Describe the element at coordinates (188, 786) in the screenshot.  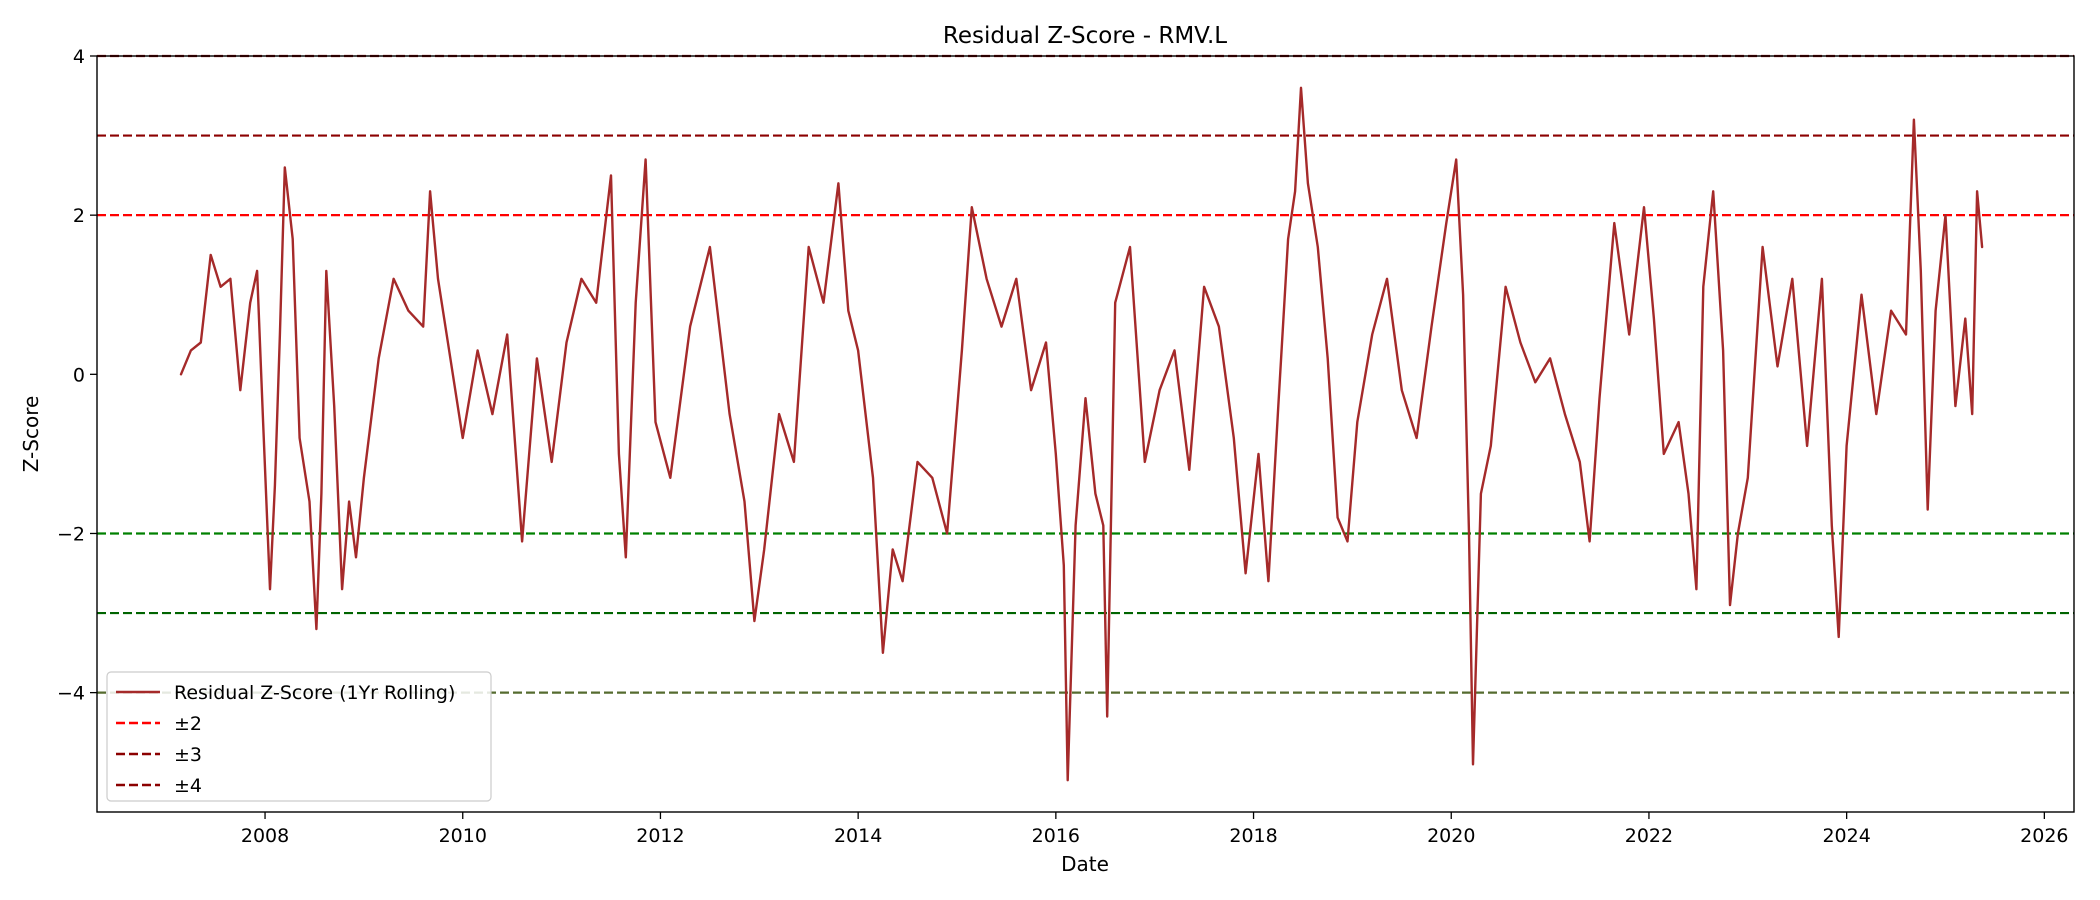
I see `legend-label-3: ±4` at that location.